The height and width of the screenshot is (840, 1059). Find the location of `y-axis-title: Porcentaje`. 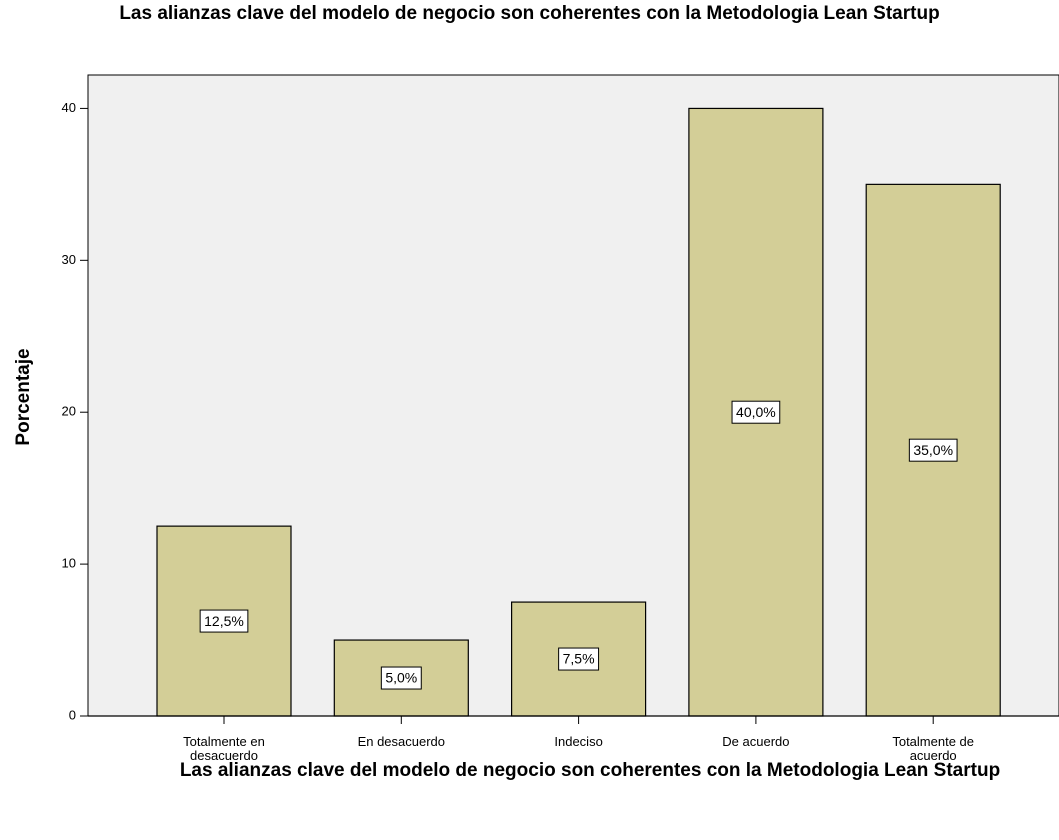

y-axis-title: Porcentaje is located at coordinates (23, 396).